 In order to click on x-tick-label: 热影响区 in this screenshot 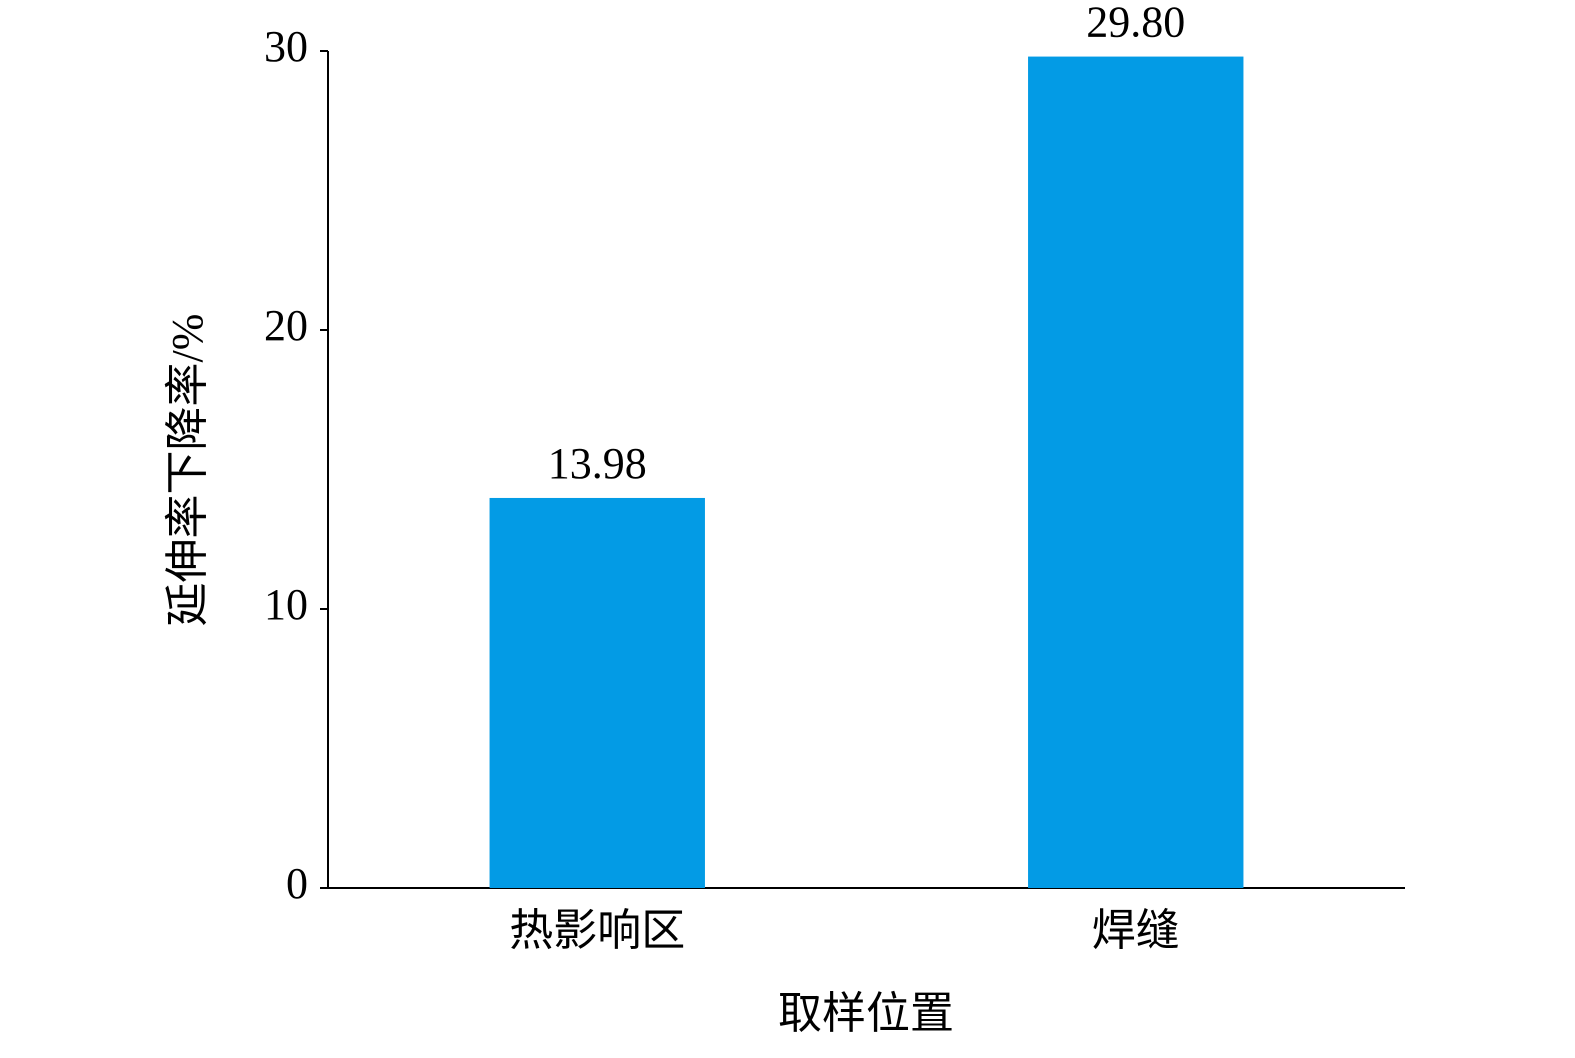, I will do `click(597, 930)`.